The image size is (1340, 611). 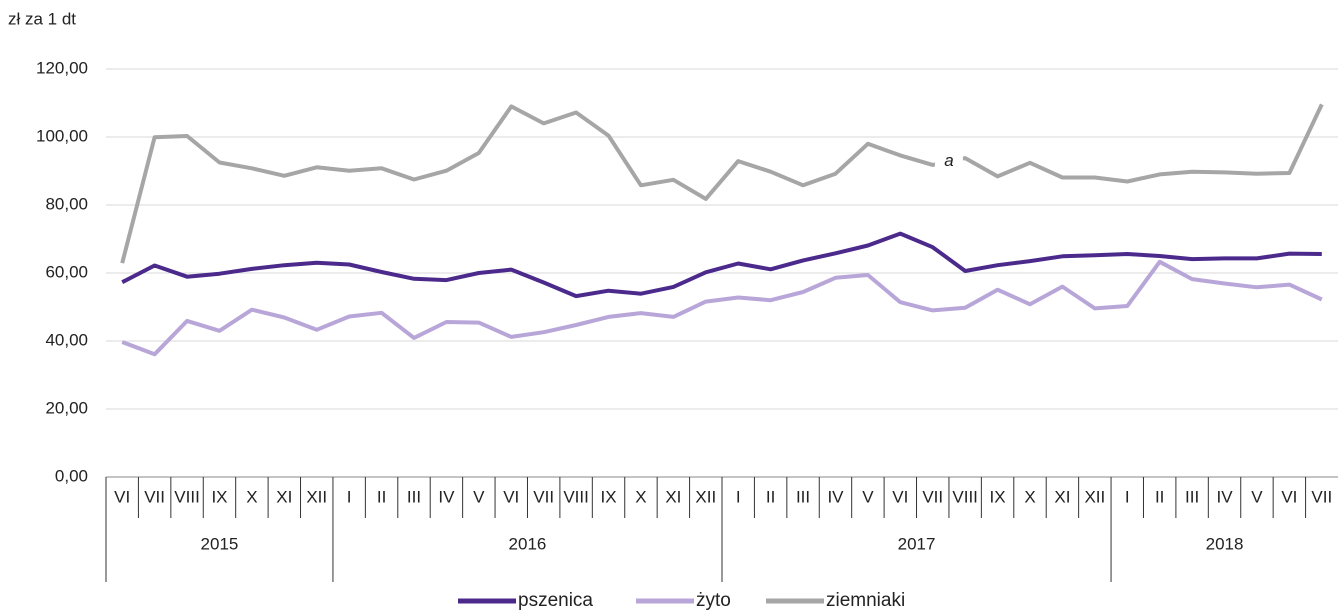 I want to click on y-tick-label: 20,00, so click(x=66, y=407).